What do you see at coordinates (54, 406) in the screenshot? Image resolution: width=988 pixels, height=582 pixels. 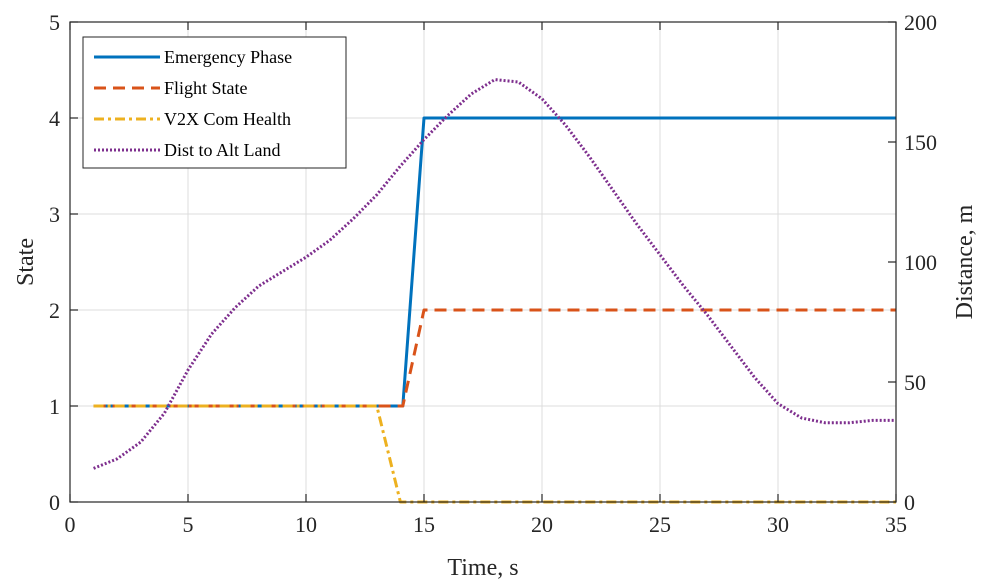 I see `y-left-tick-label: 1` at bounding box center [54, 406].